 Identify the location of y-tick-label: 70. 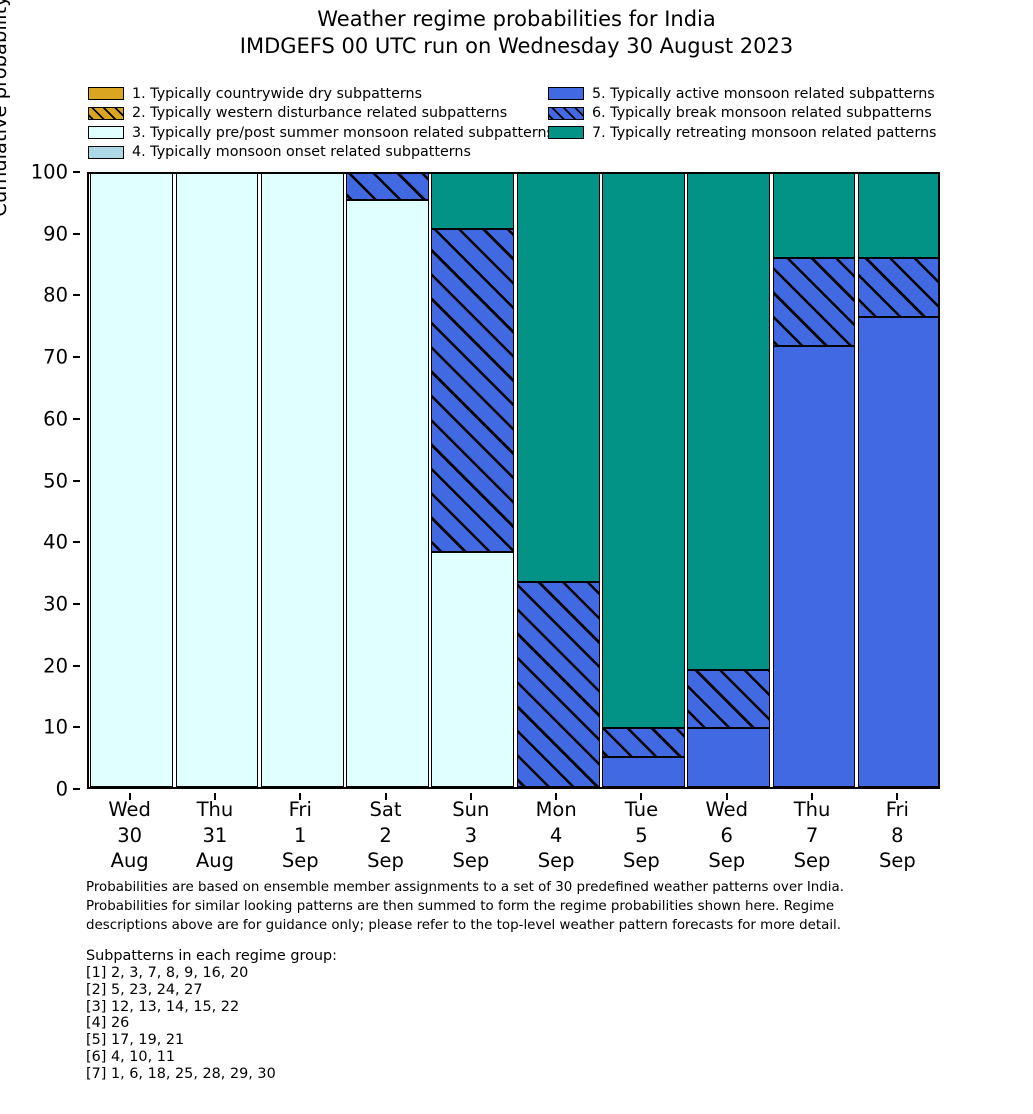
(55, 357).